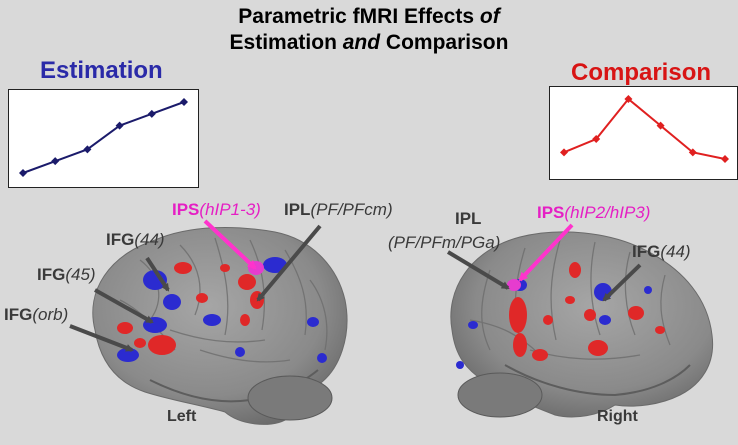 The image size is (738, 445). What do you see at coordinates (66, 274) in the screenshot?
I see `ifg45-label: IFG(45)` at bounding box center [66, 274].